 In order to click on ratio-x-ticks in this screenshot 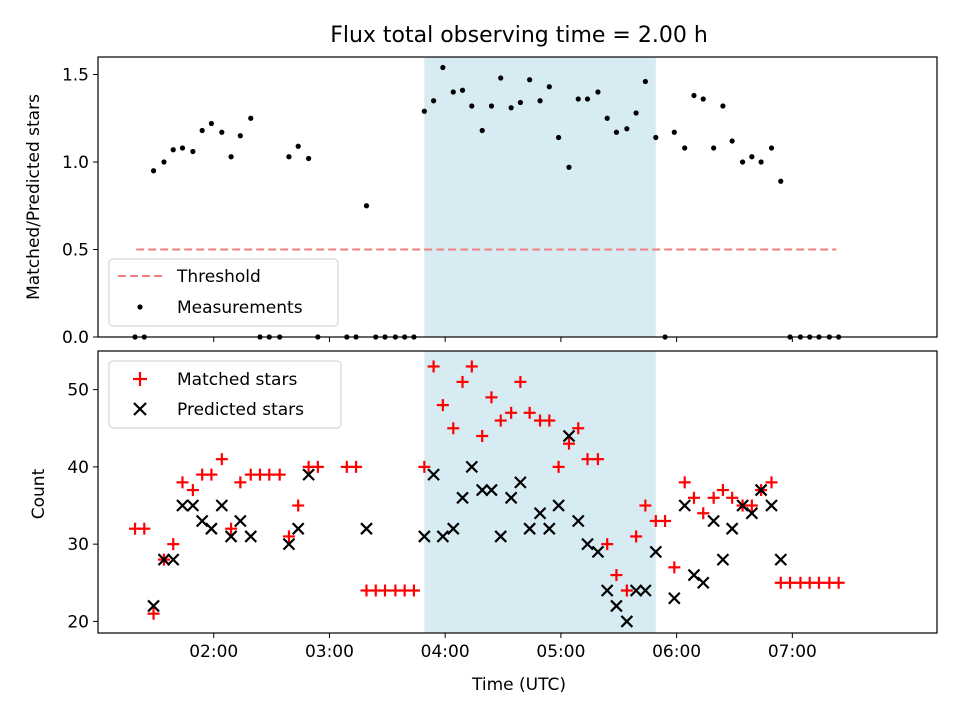, I will do `click(503, 339)`.